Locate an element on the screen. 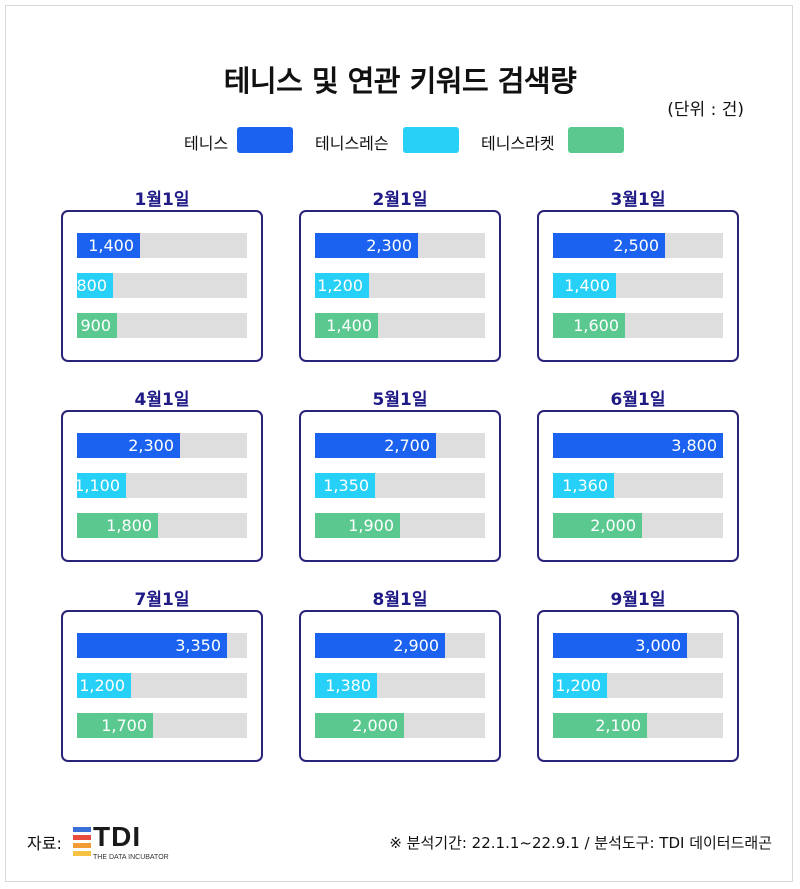 The height and width of the screenshot is (889, 800). chart-panel: 1,400 800 900 is located at coordinates (162, 286).